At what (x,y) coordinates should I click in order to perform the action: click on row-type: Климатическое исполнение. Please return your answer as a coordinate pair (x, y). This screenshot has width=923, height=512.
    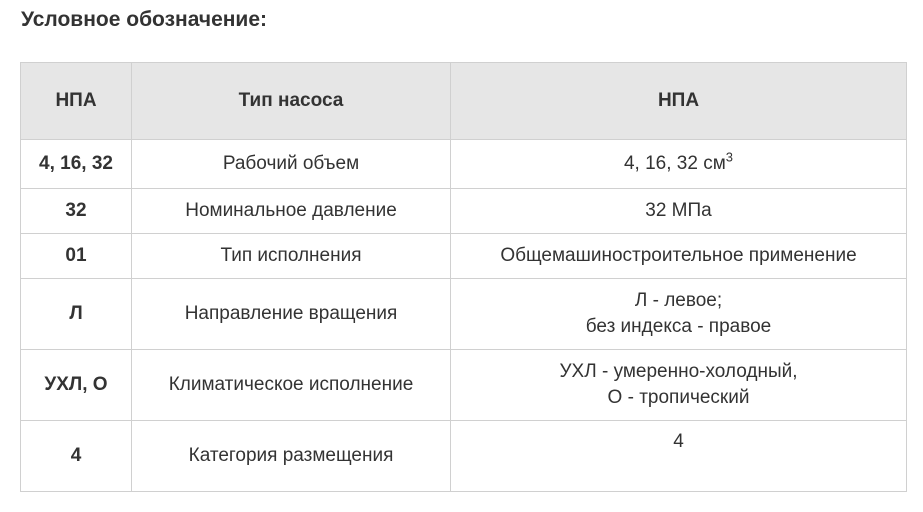
    Looking at the image, I should click on (291, 385).